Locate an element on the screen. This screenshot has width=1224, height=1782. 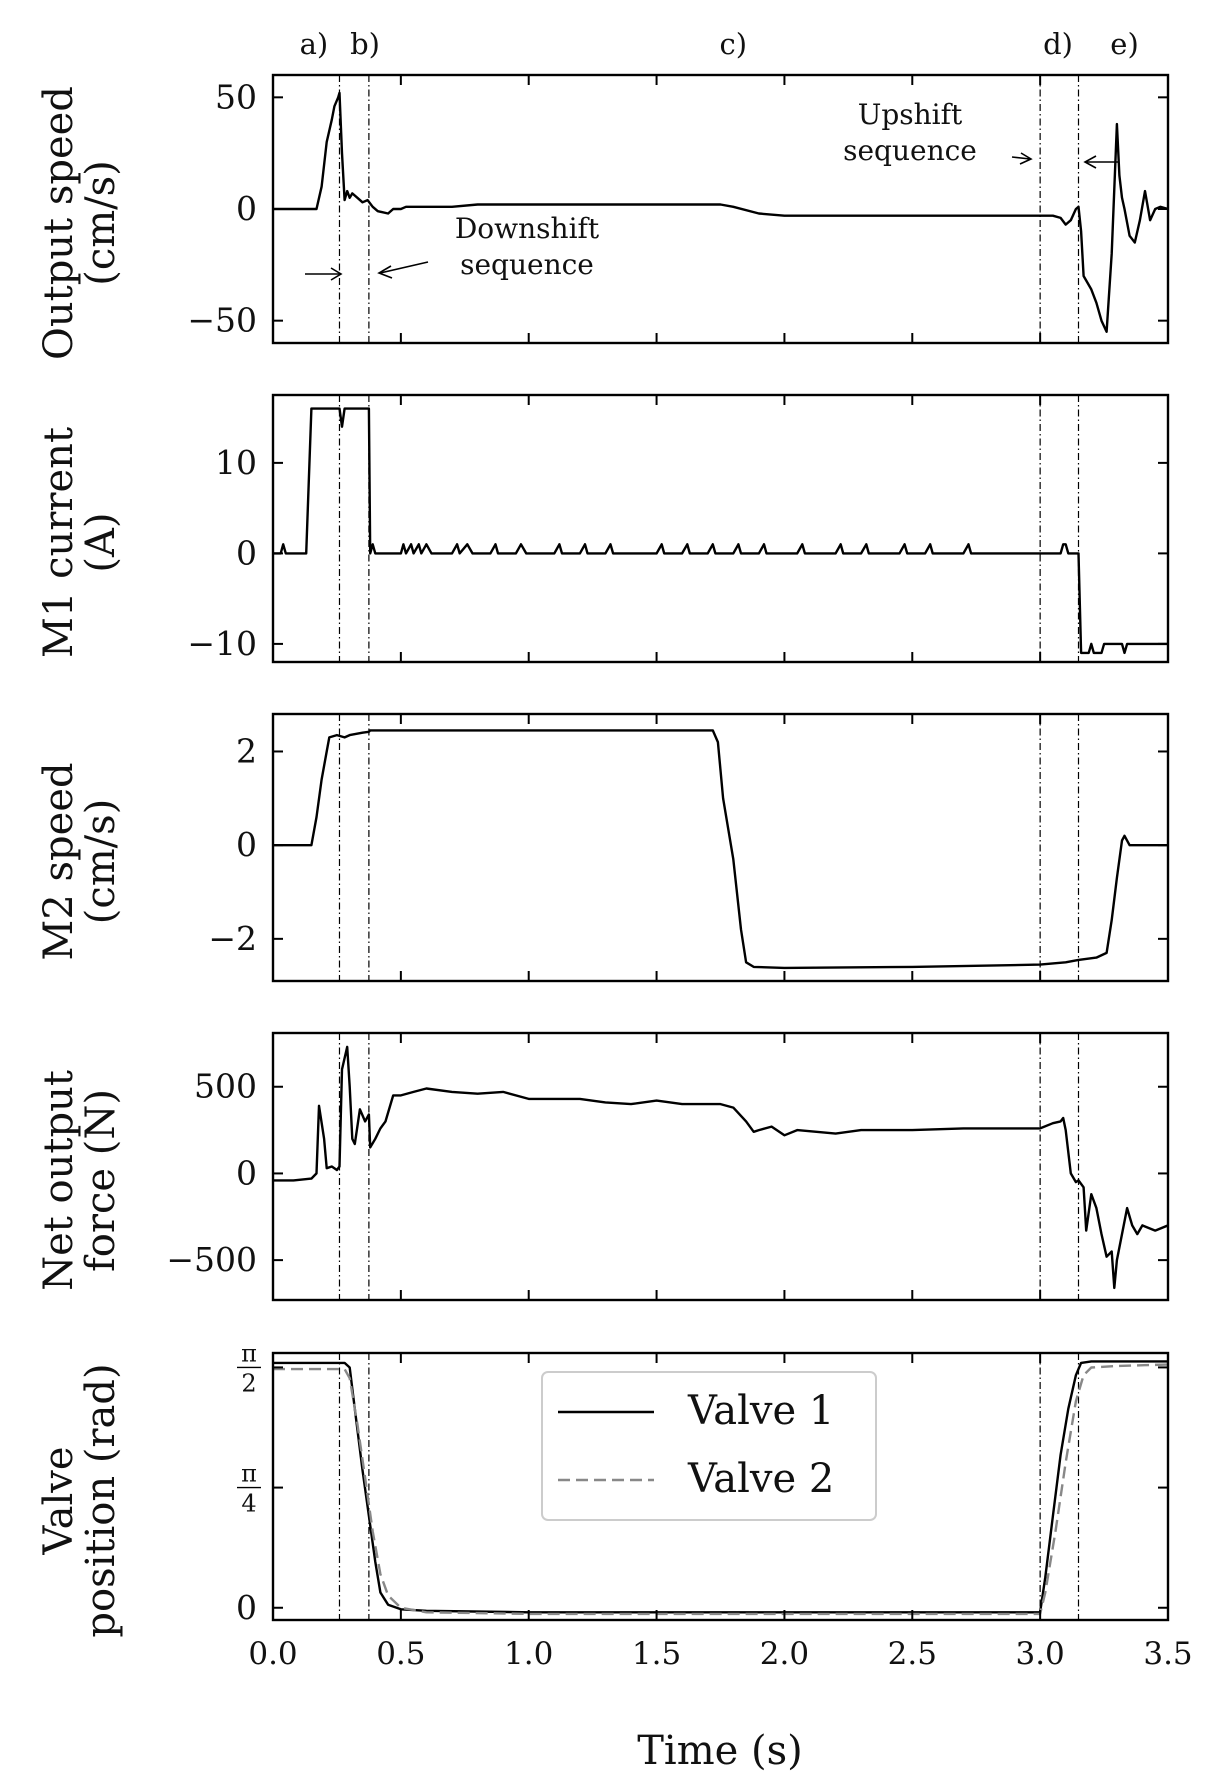
panel-2-ytick-label-2: 0 is located at coordinates (246, 552).